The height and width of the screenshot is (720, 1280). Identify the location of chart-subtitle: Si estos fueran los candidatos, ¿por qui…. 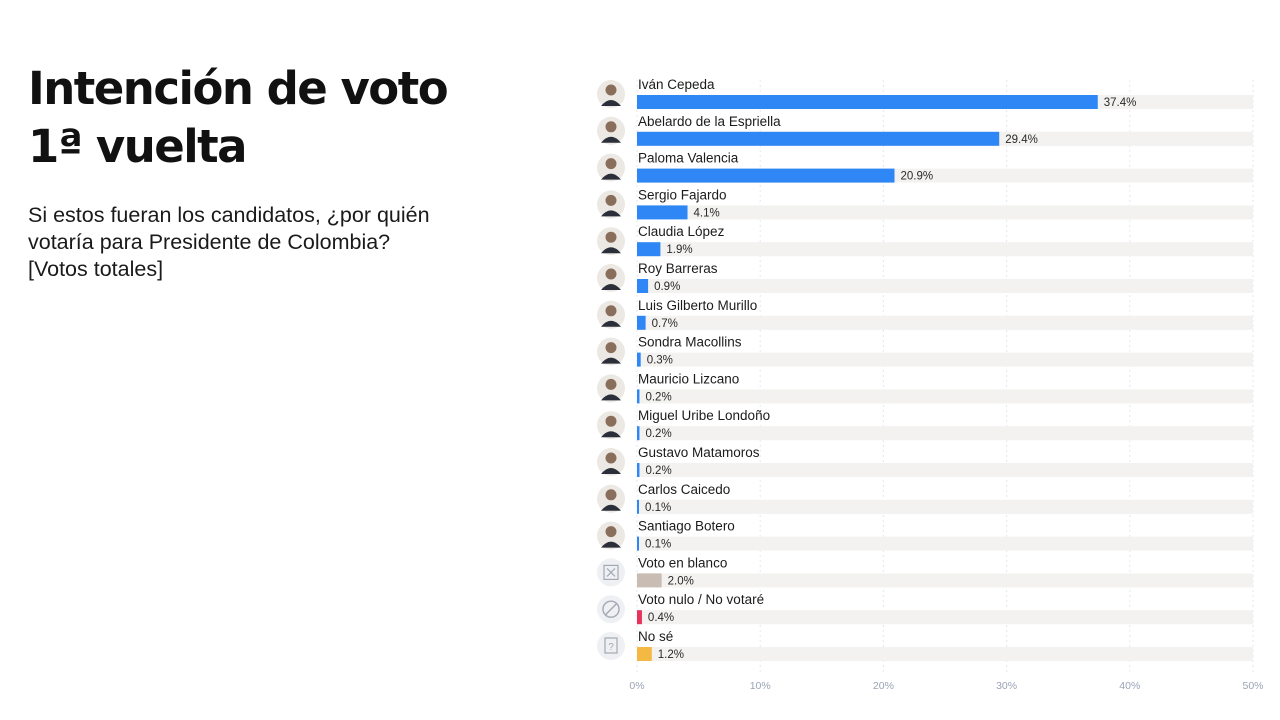
(288, 242).